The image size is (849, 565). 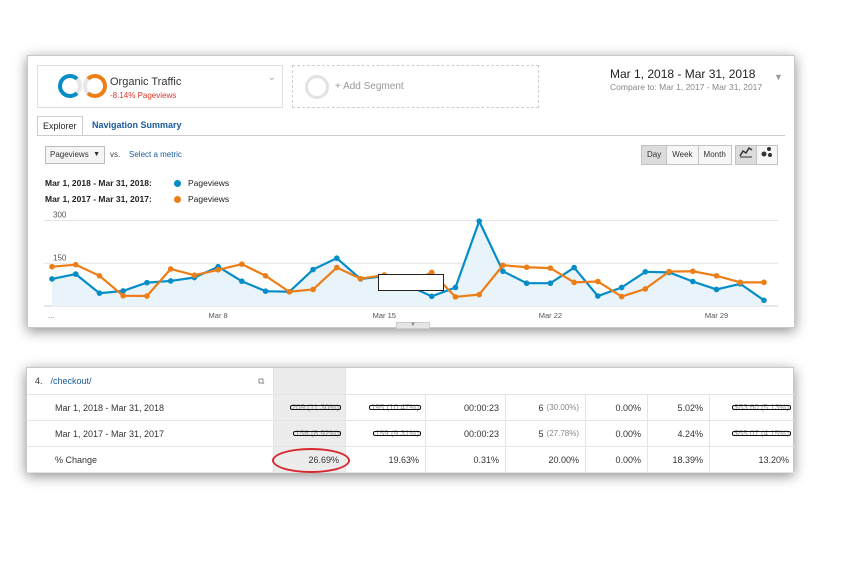 What do you see at coordinates (411, 381) in the screenshot?
I see `table-row-page: 4. /checkout/ ⧉` at bounding box center [411, 381].